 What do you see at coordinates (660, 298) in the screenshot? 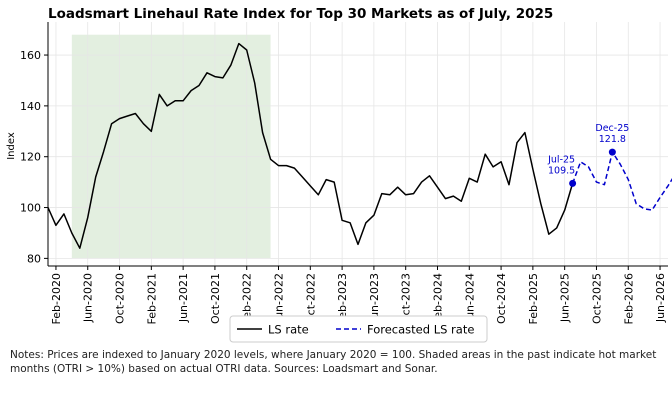
I see `x-tick-label: Jun-2026` at bounding box center [660, 298].